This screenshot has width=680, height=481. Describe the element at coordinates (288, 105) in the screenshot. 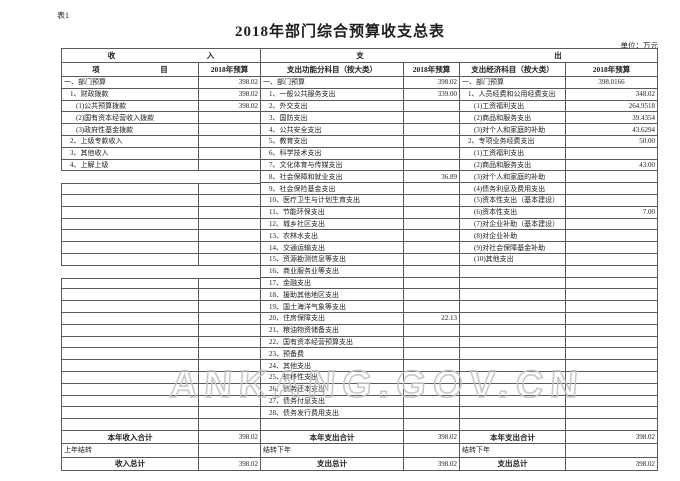

I see `item-label: 2、外交支出` at that location.